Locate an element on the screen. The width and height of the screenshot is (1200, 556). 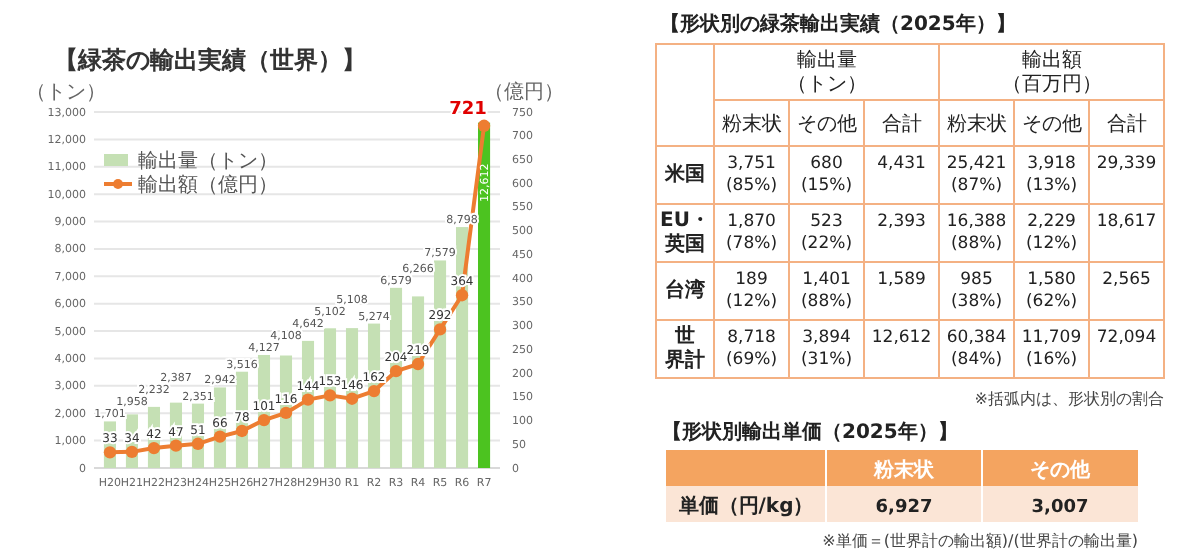
y-axis-title: （トン） is located at coordinates (66, 93).